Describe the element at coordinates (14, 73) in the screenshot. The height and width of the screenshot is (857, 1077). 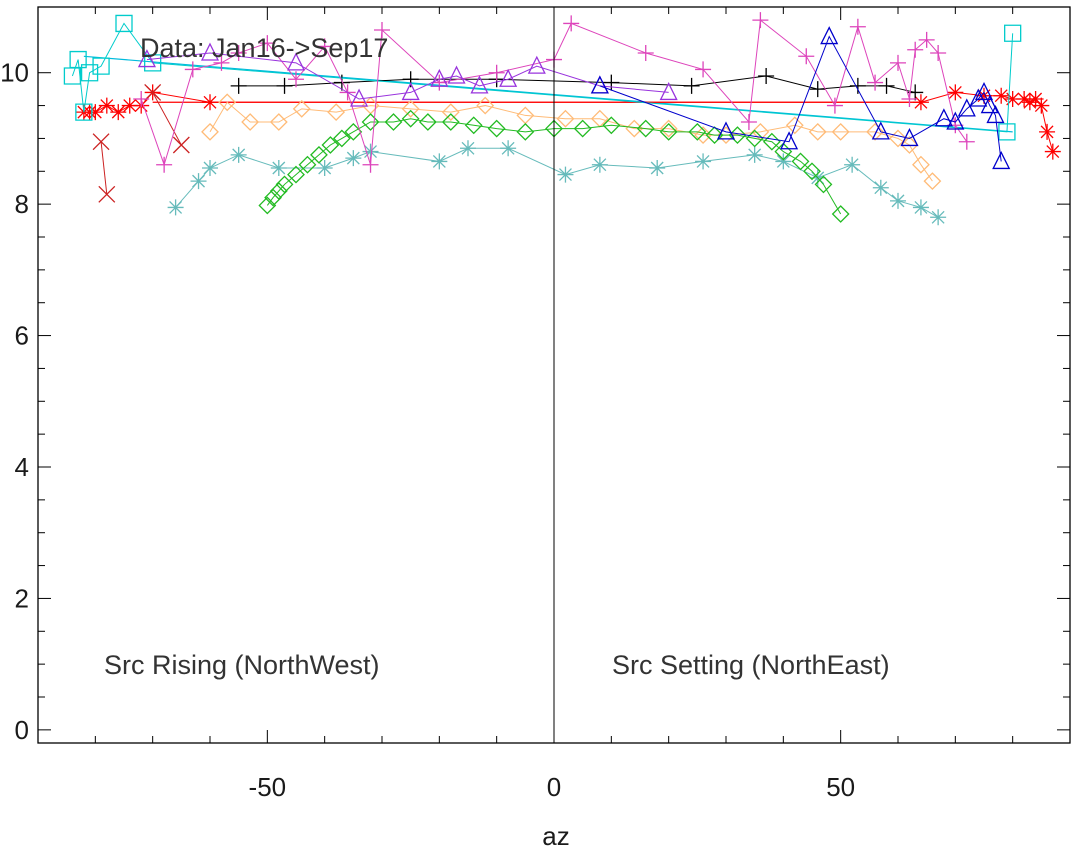
I see `y-tick-label: 10` at that location.